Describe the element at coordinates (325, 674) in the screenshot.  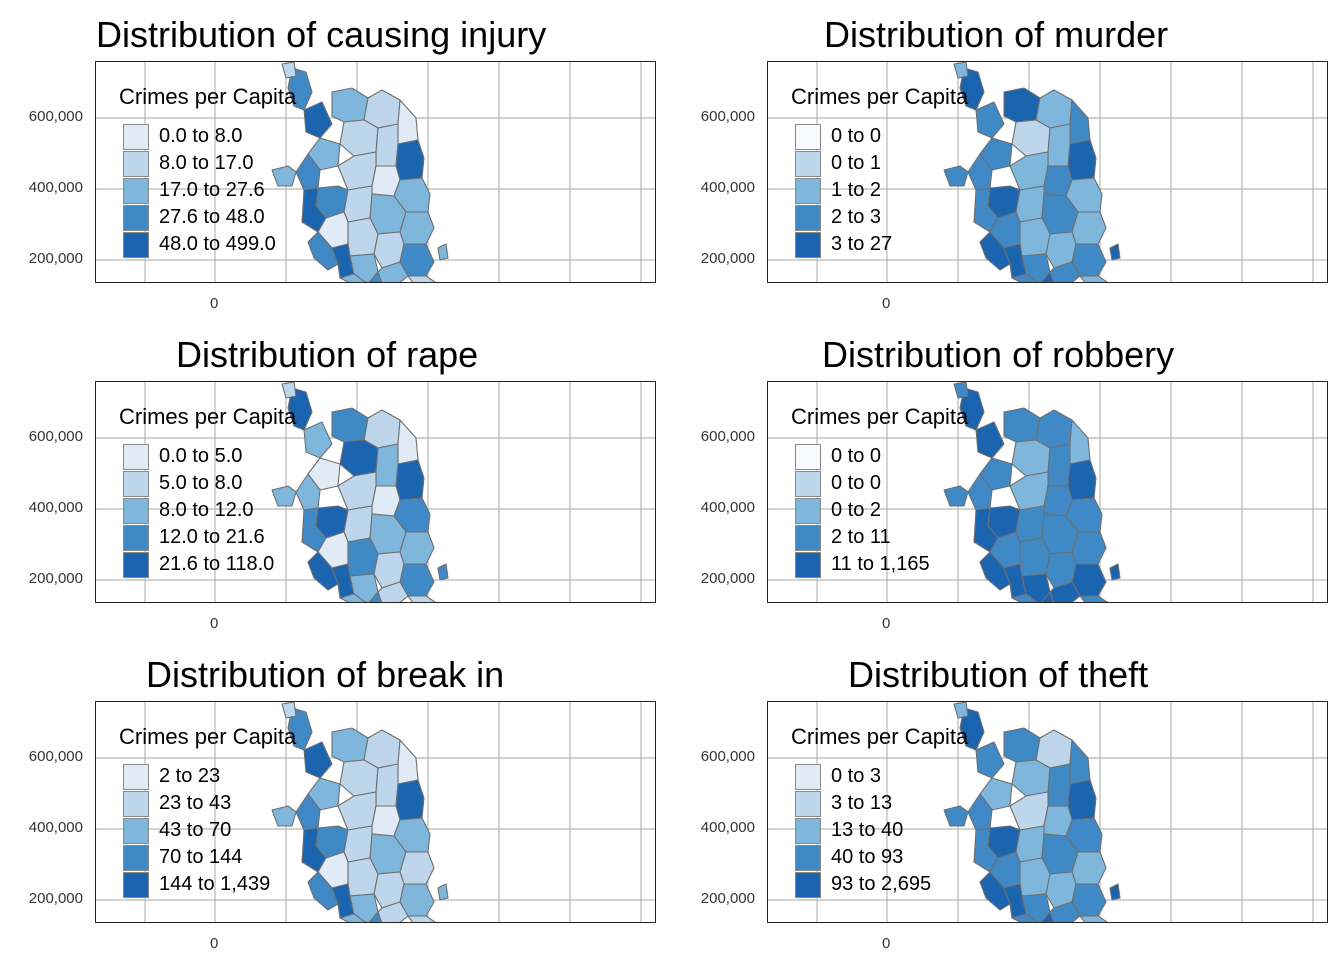
I see `panel-title: Distribution of break in` at that location.